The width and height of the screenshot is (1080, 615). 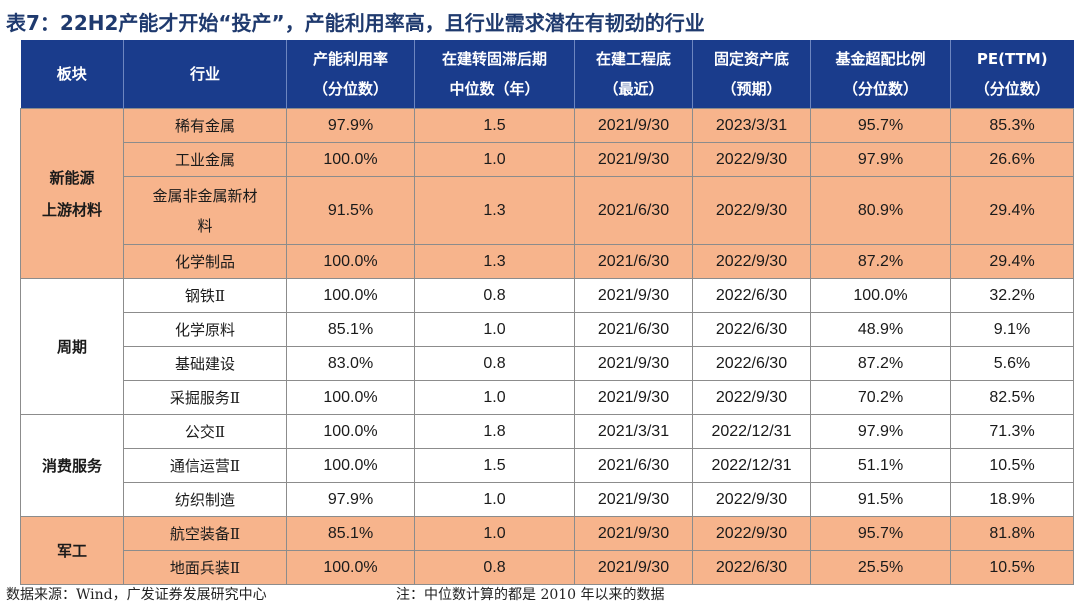 I want to click on industry-name: 工业金属, so click(x=204, y=159).